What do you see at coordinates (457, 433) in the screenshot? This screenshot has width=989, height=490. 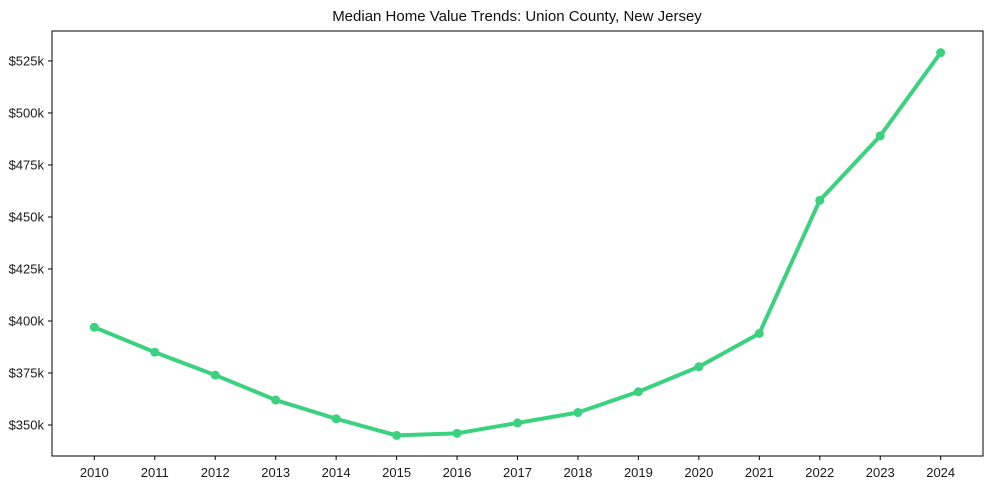 I see `data-point-2016` at bounding box center [457, 433].